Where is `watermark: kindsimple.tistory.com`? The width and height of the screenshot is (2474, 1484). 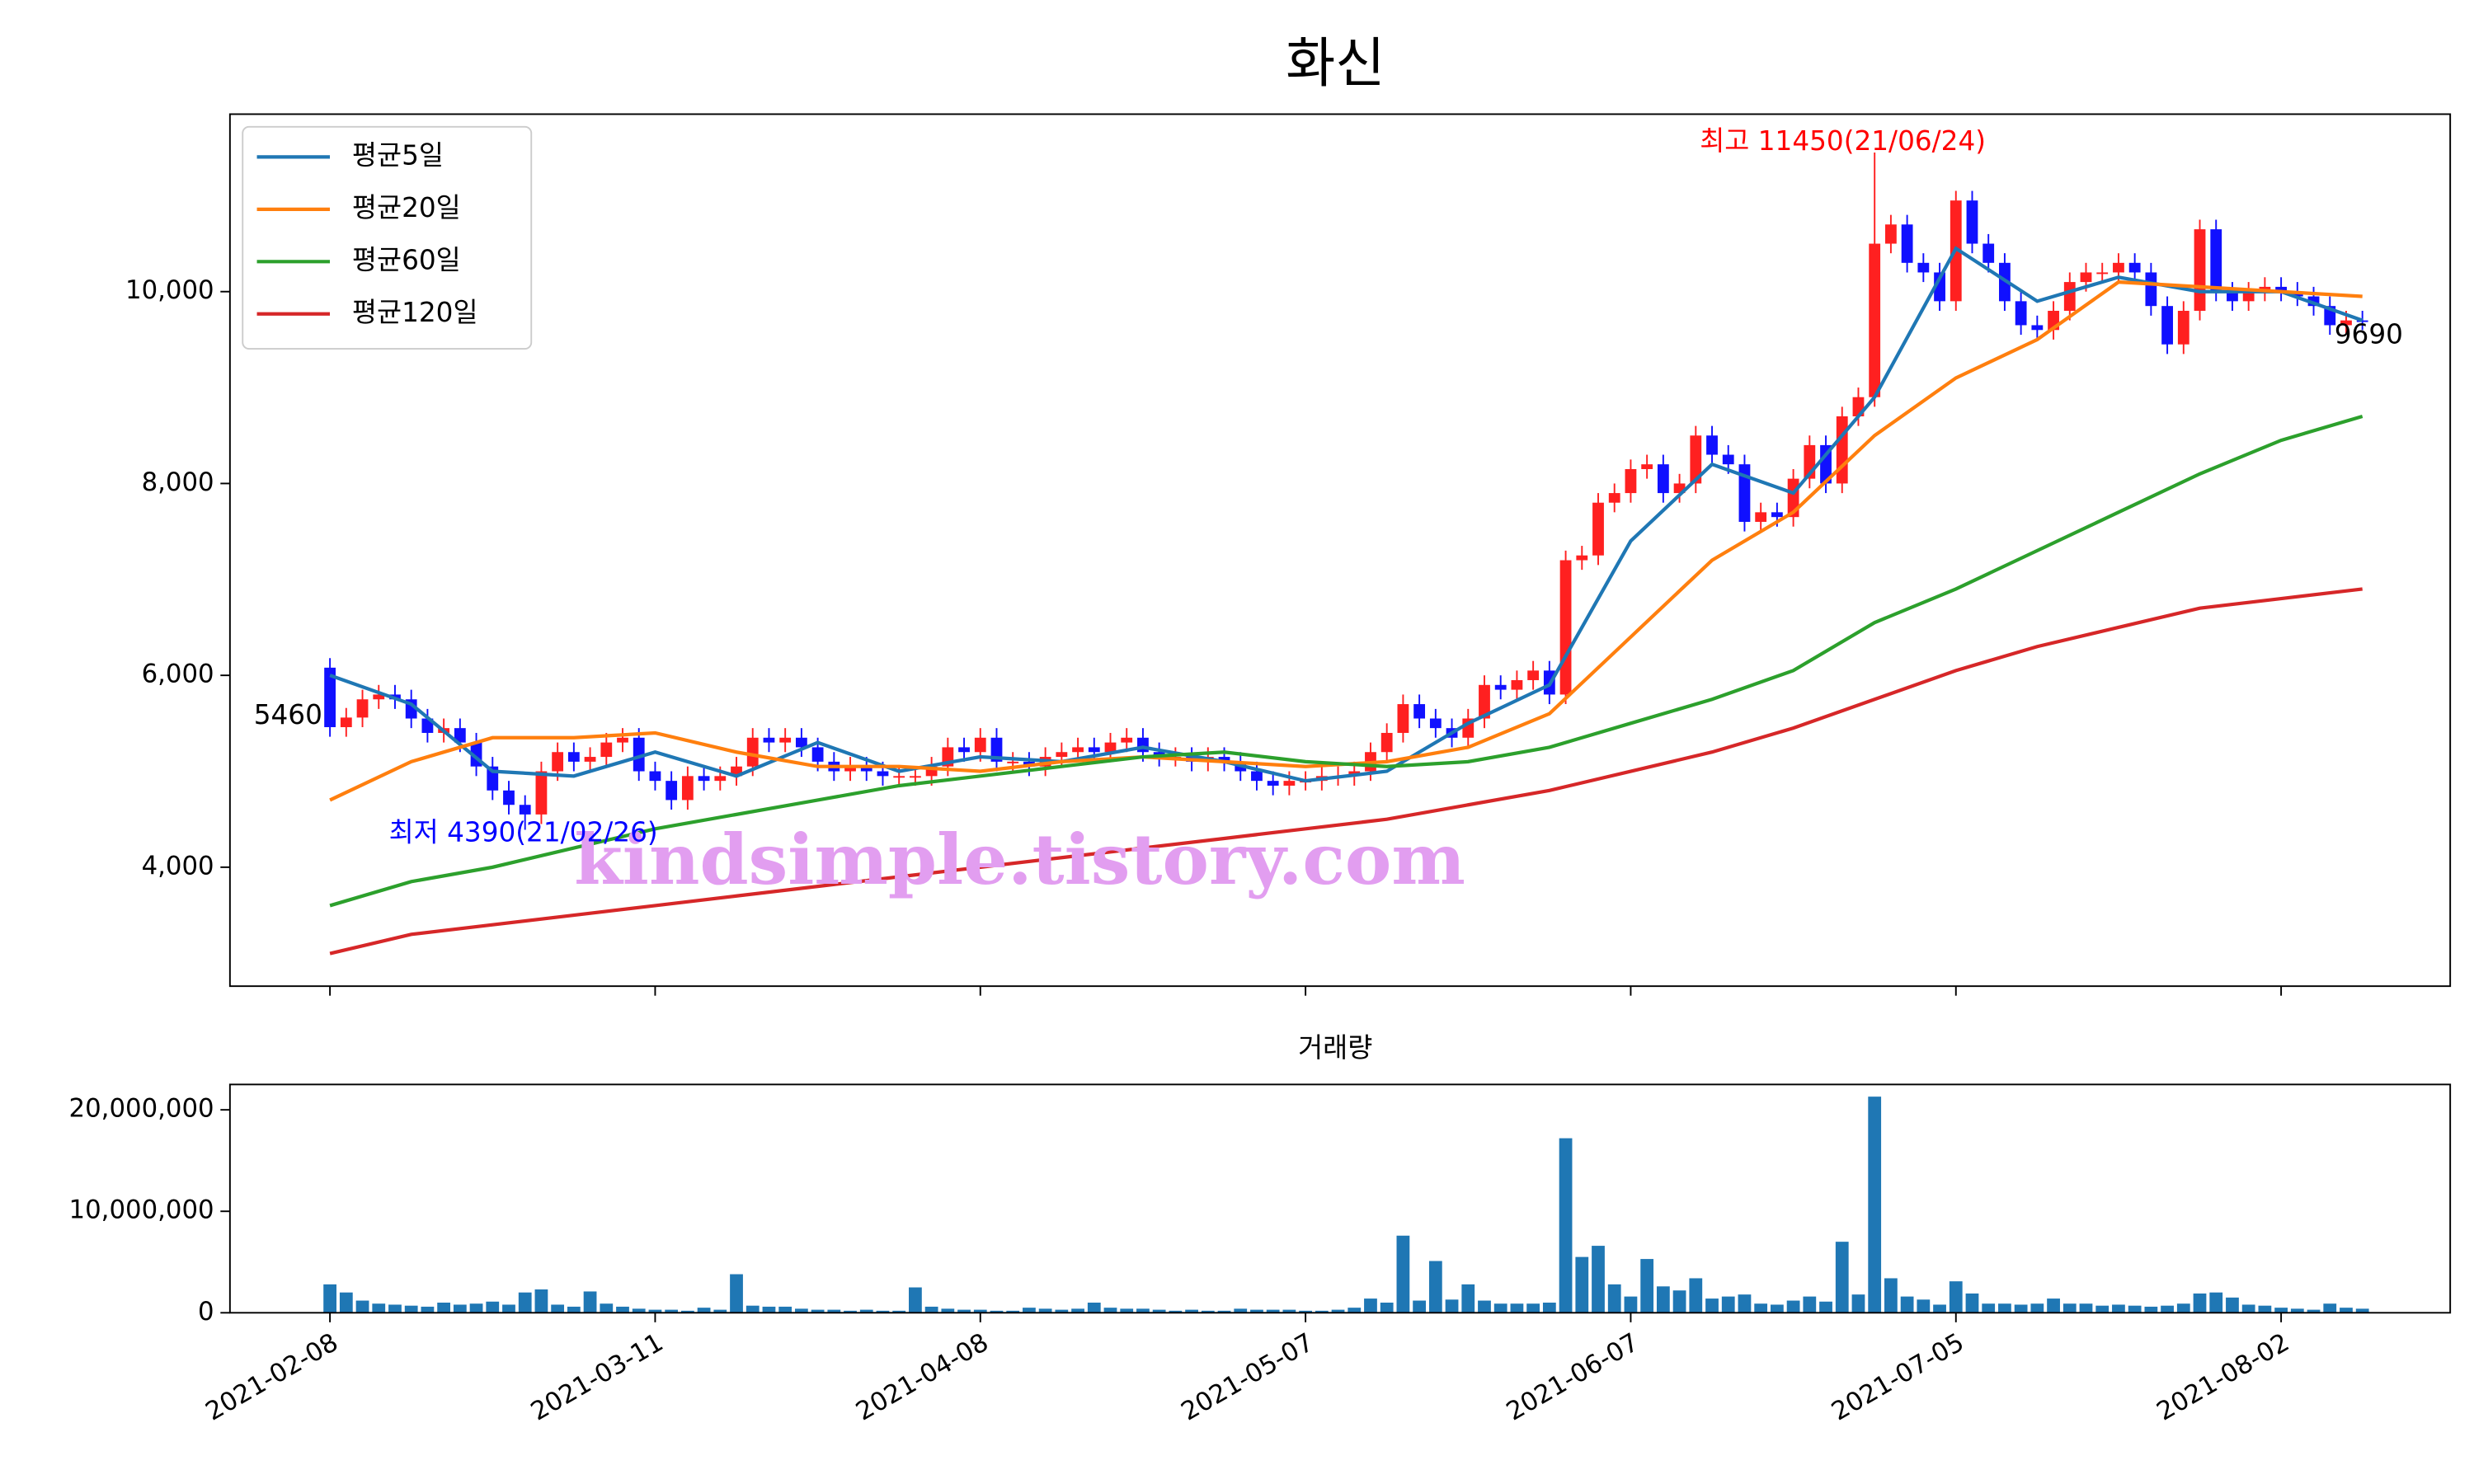
watermark: kindsimple.tistory.com is located at coordinates (1019, 860).